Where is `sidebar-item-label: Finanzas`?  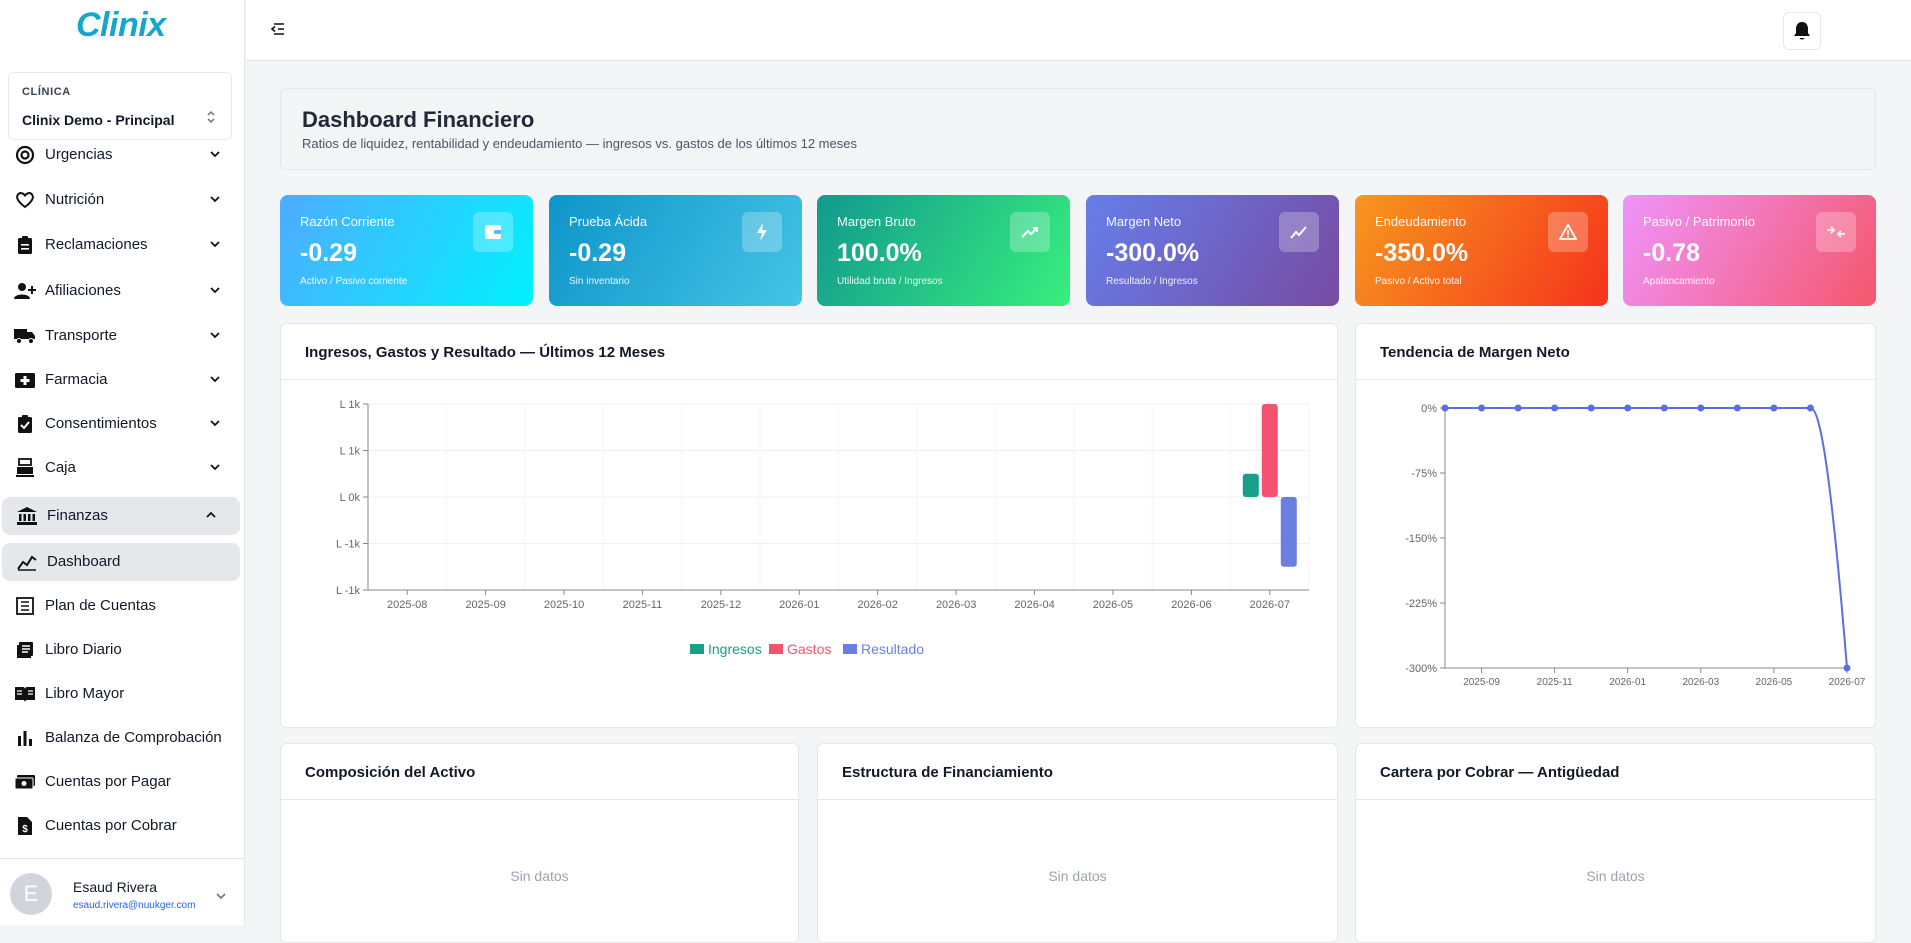 sidebar-item-label: Finanzas is located at coordinates (77, 515).